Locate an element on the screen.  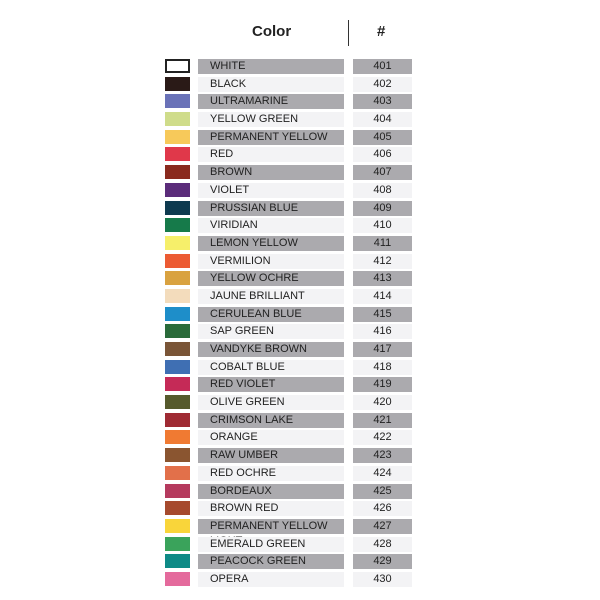
color-number: 409 is located at coordinates (382, 208).